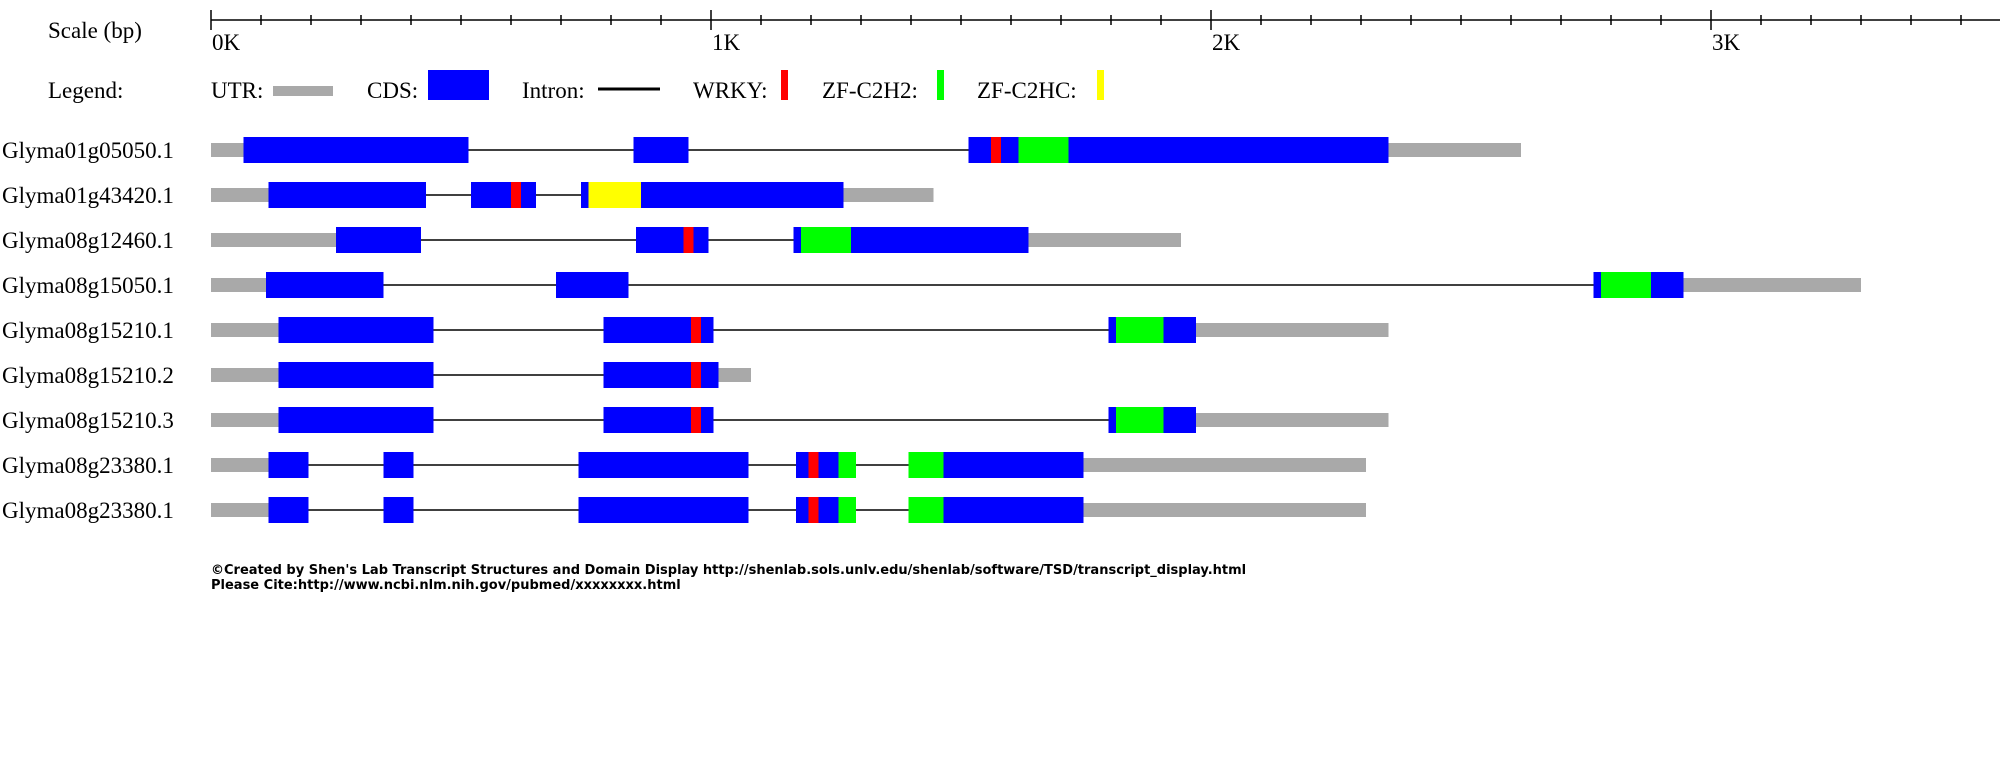  What do you see at coordinates (468, 195) in the screenshot?
I see `transcript-row: Glyma01g43420.1` at bounding box center [468, 195].